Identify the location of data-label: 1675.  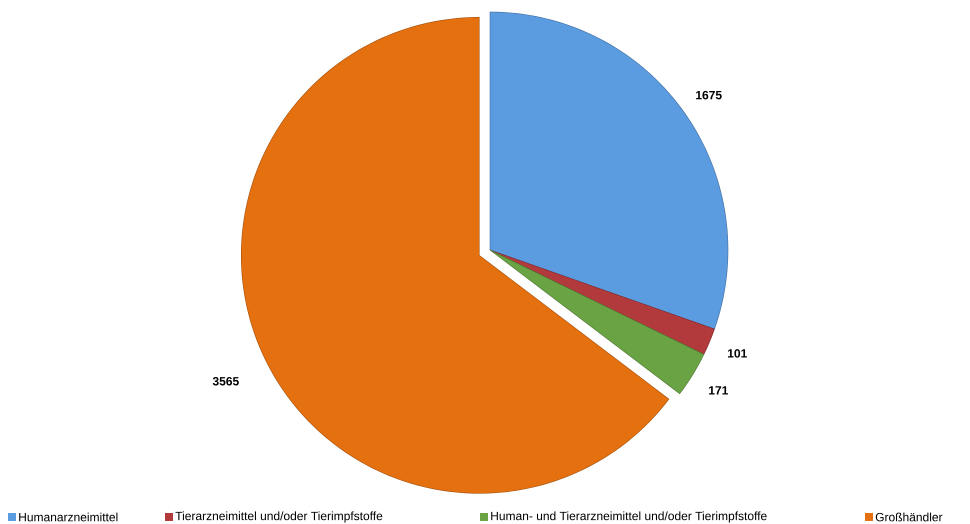
(709, 95).